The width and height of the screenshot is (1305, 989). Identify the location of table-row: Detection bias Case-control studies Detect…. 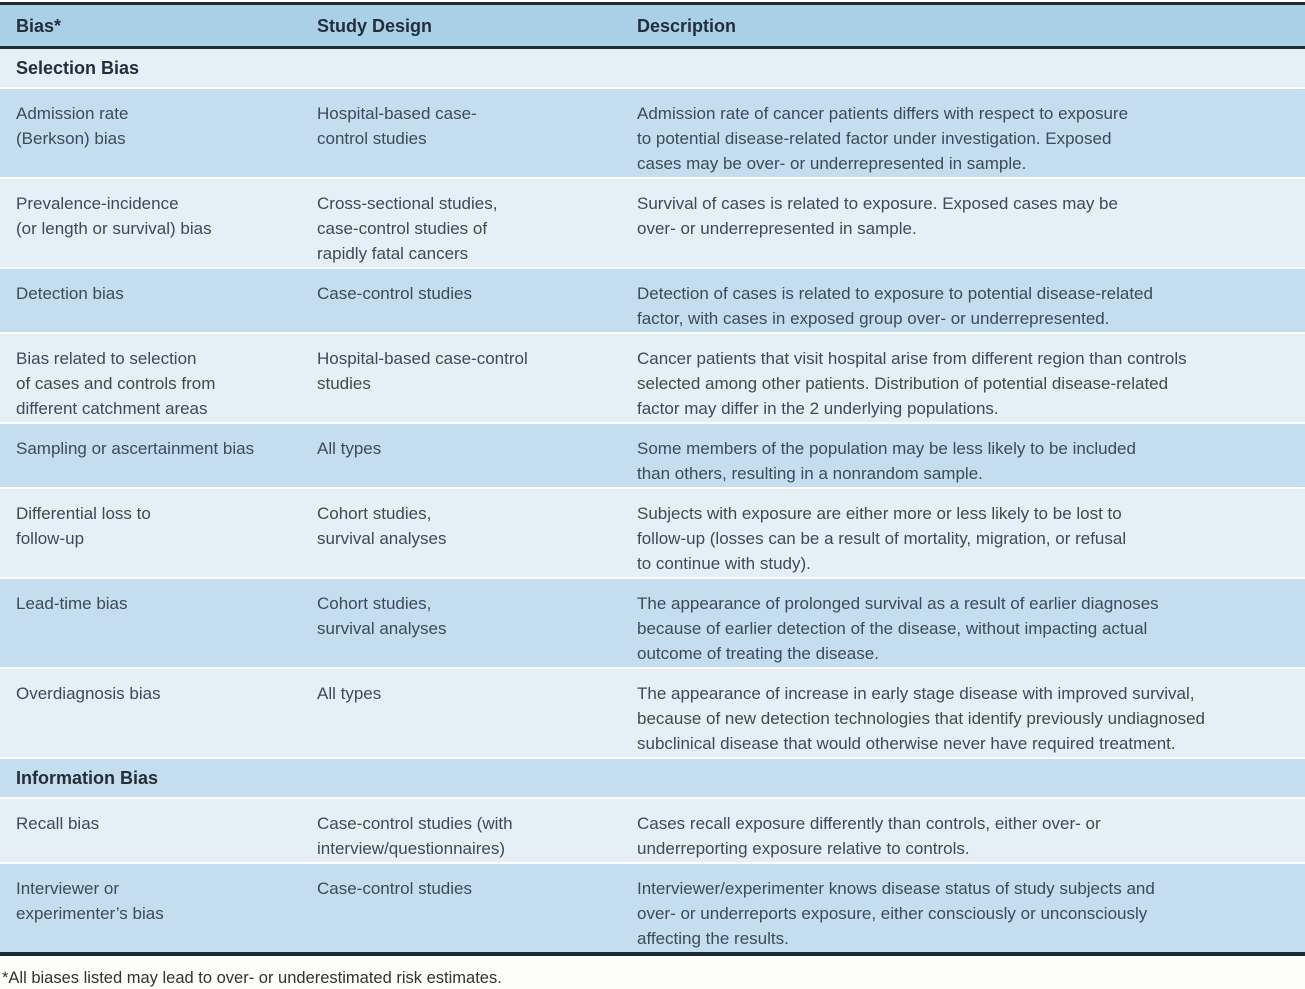
(652, 301).